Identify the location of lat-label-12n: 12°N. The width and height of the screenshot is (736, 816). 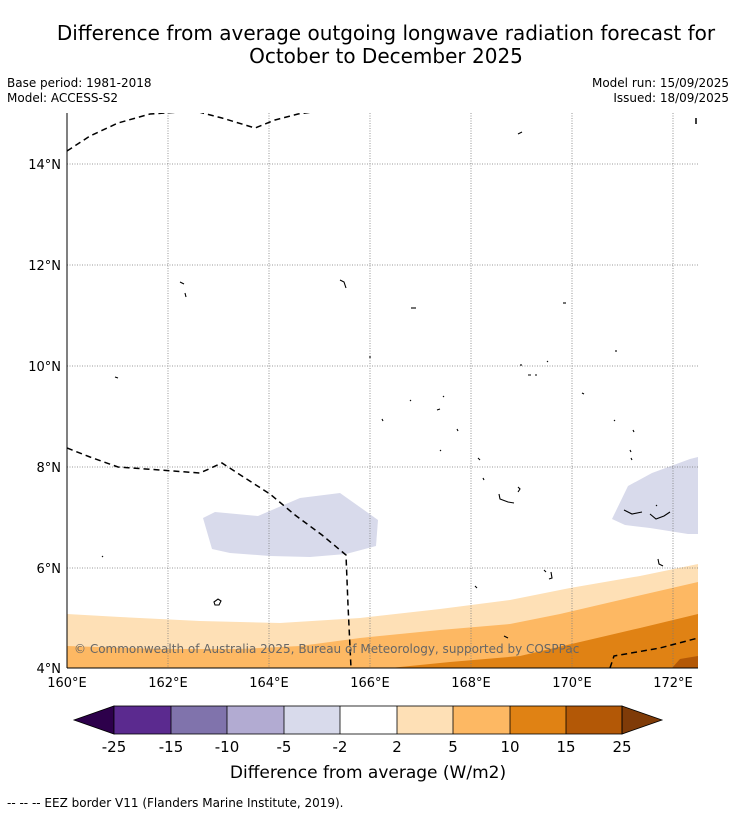
(44, 266).